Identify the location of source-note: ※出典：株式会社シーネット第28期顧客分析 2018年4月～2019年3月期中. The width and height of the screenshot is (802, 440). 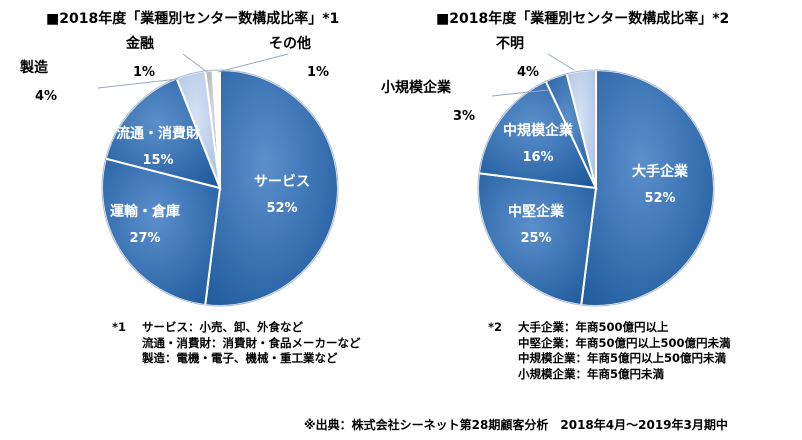
(516, 425).